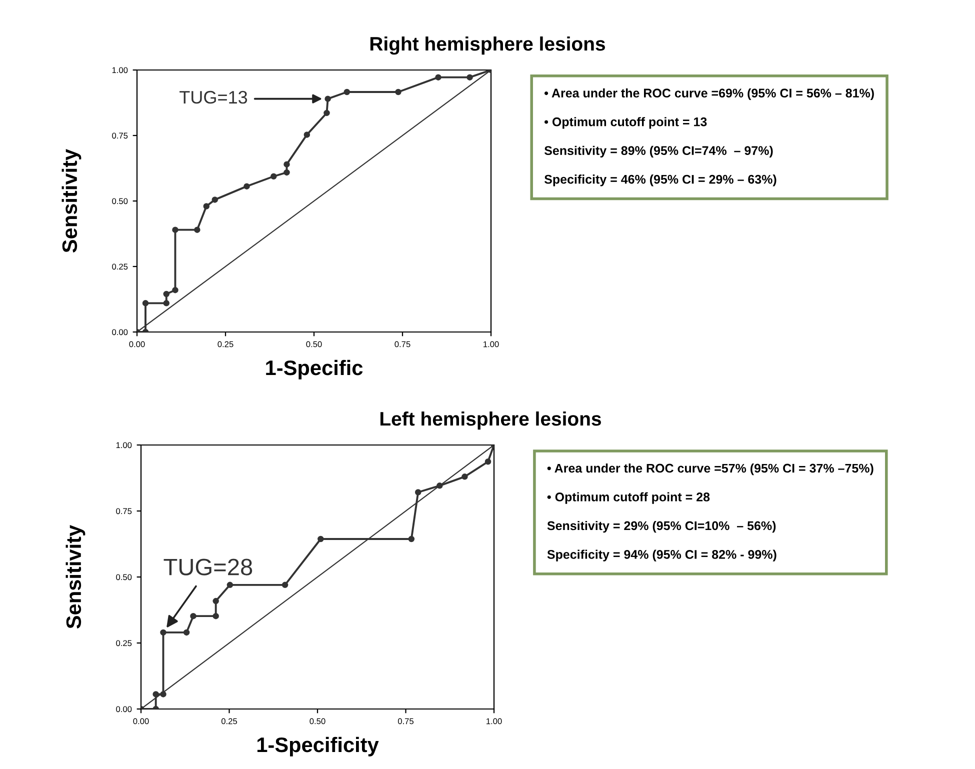 This screenshot has width=975, height=769. I want to click on x-axis-title: 1-Specificity, so click(318, 746).